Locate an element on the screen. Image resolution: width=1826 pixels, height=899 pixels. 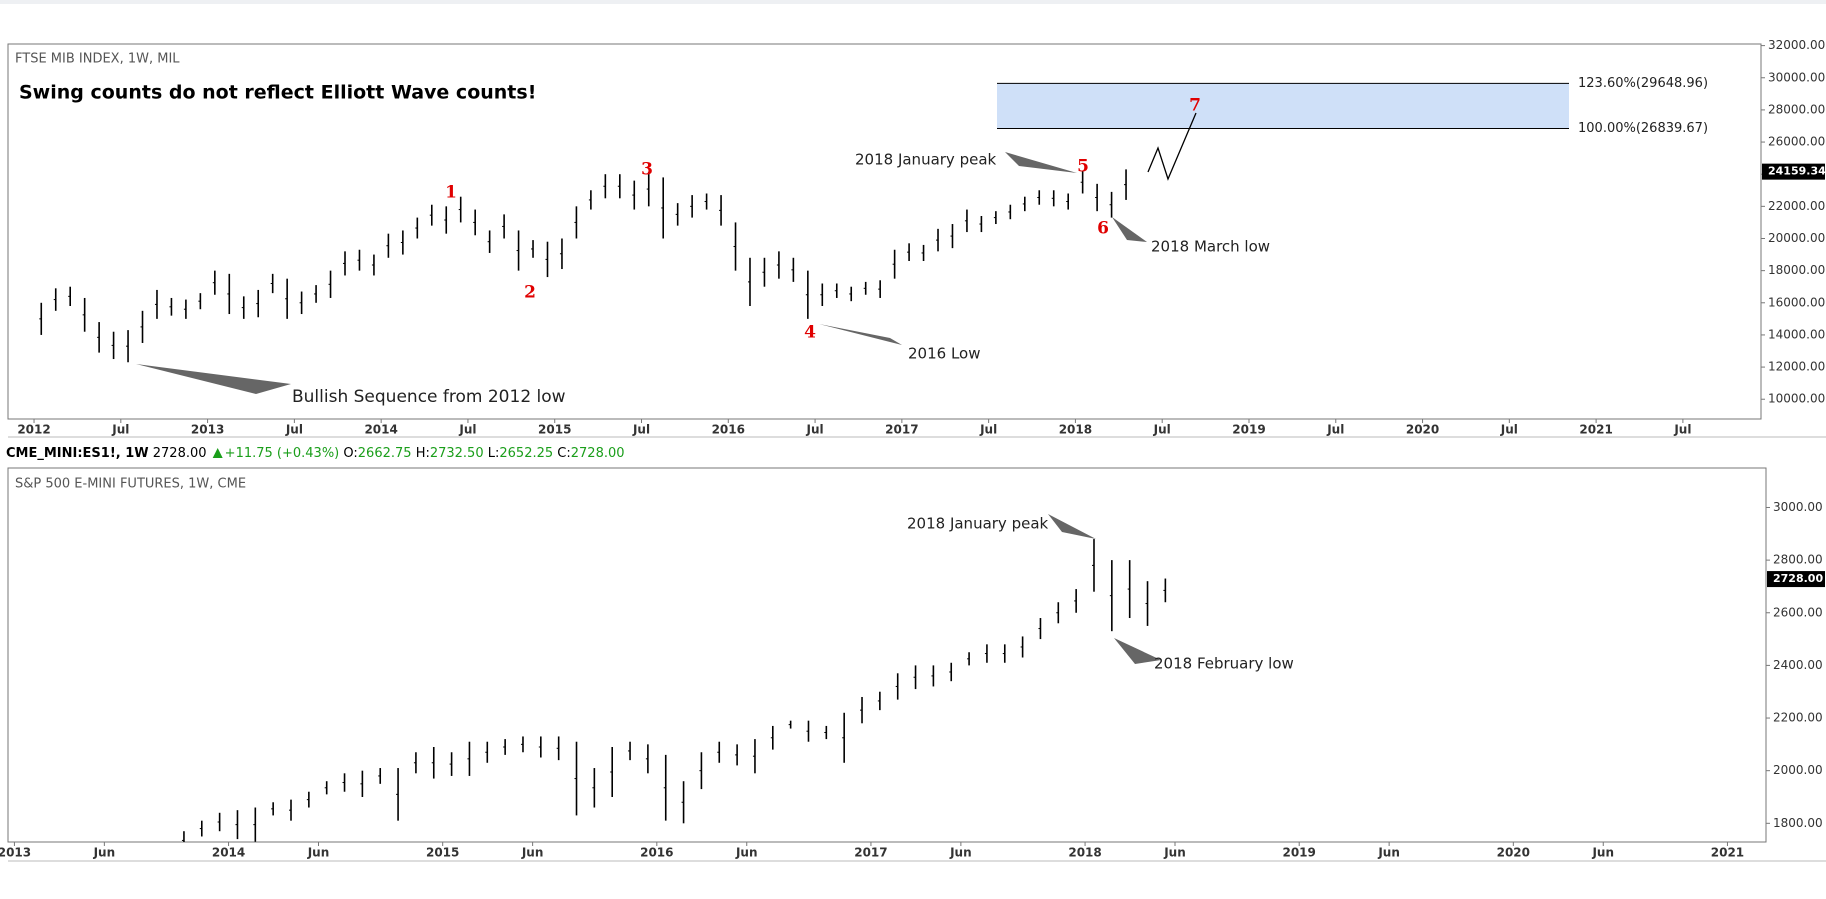
y-tick-label: 26000.00 is located at coordinates (1796, 142).